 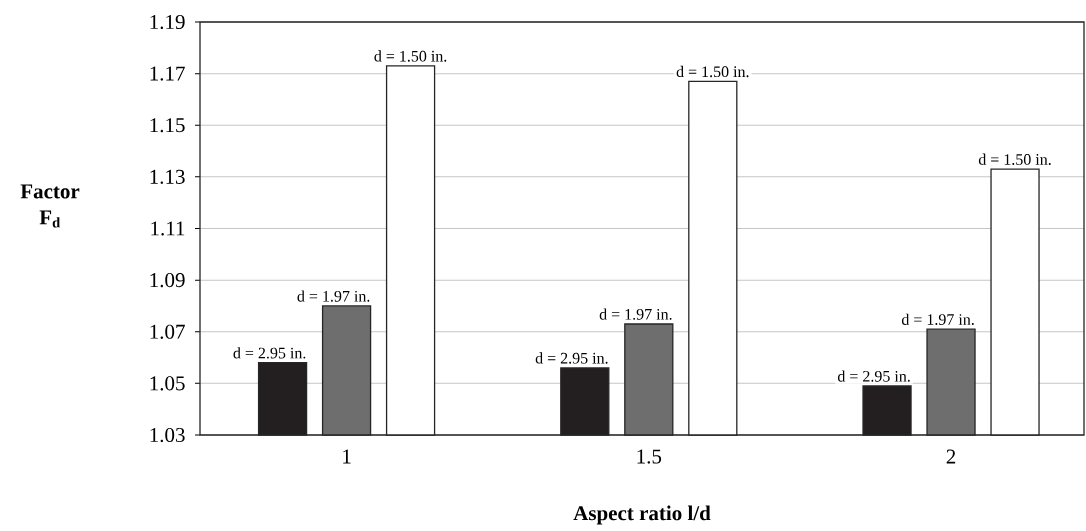 I want to click on y-tick-label: 1.05, so click(x=167, y=383).